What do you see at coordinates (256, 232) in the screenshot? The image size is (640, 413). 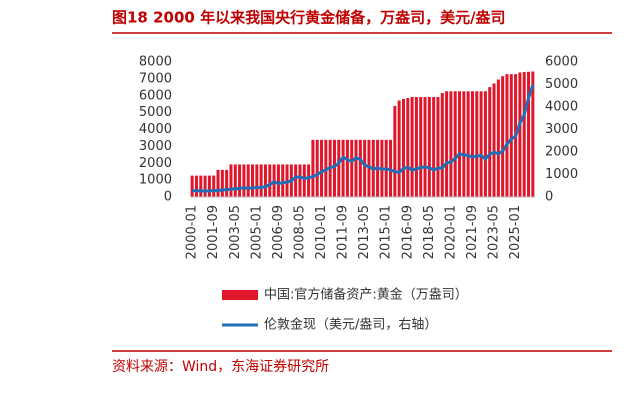 I see `x-tick-label: 2005-01` at bounding box center [256, 232].